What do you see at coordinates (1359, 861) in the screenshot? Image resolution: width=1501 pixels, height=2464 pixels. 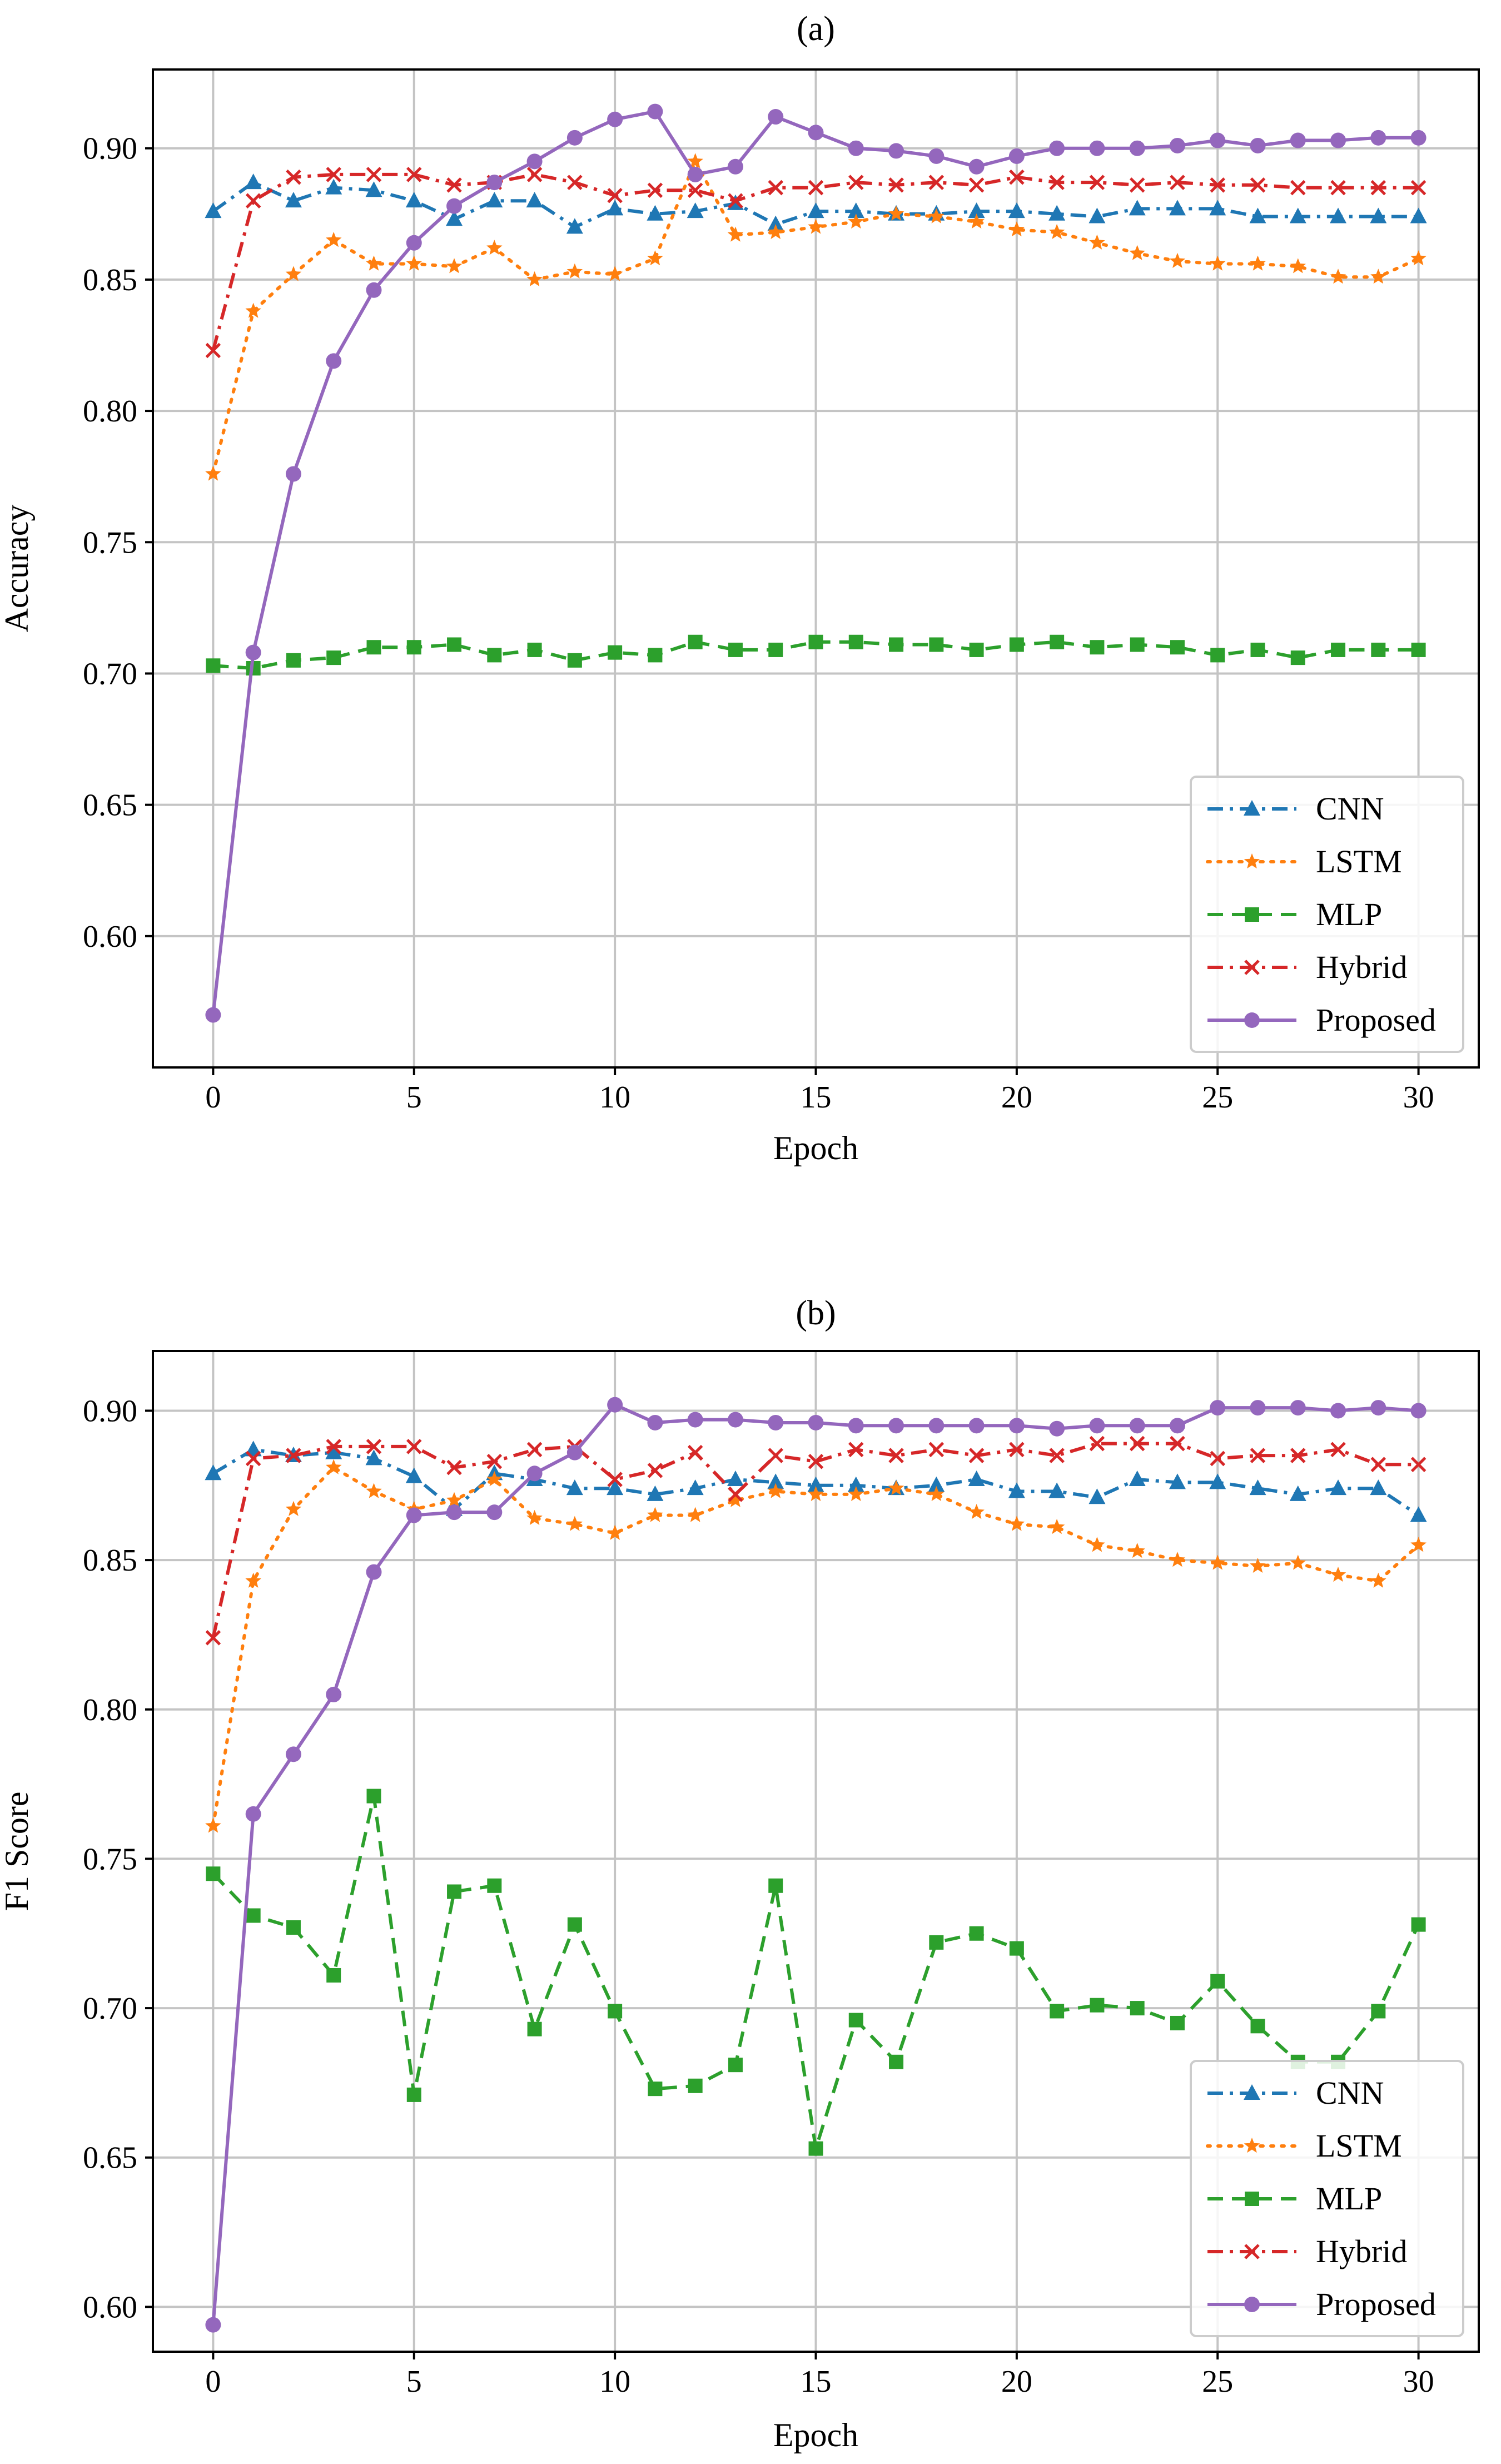 I see `legend-label-lstm: LSTM` at bounding box center [1359, 861].